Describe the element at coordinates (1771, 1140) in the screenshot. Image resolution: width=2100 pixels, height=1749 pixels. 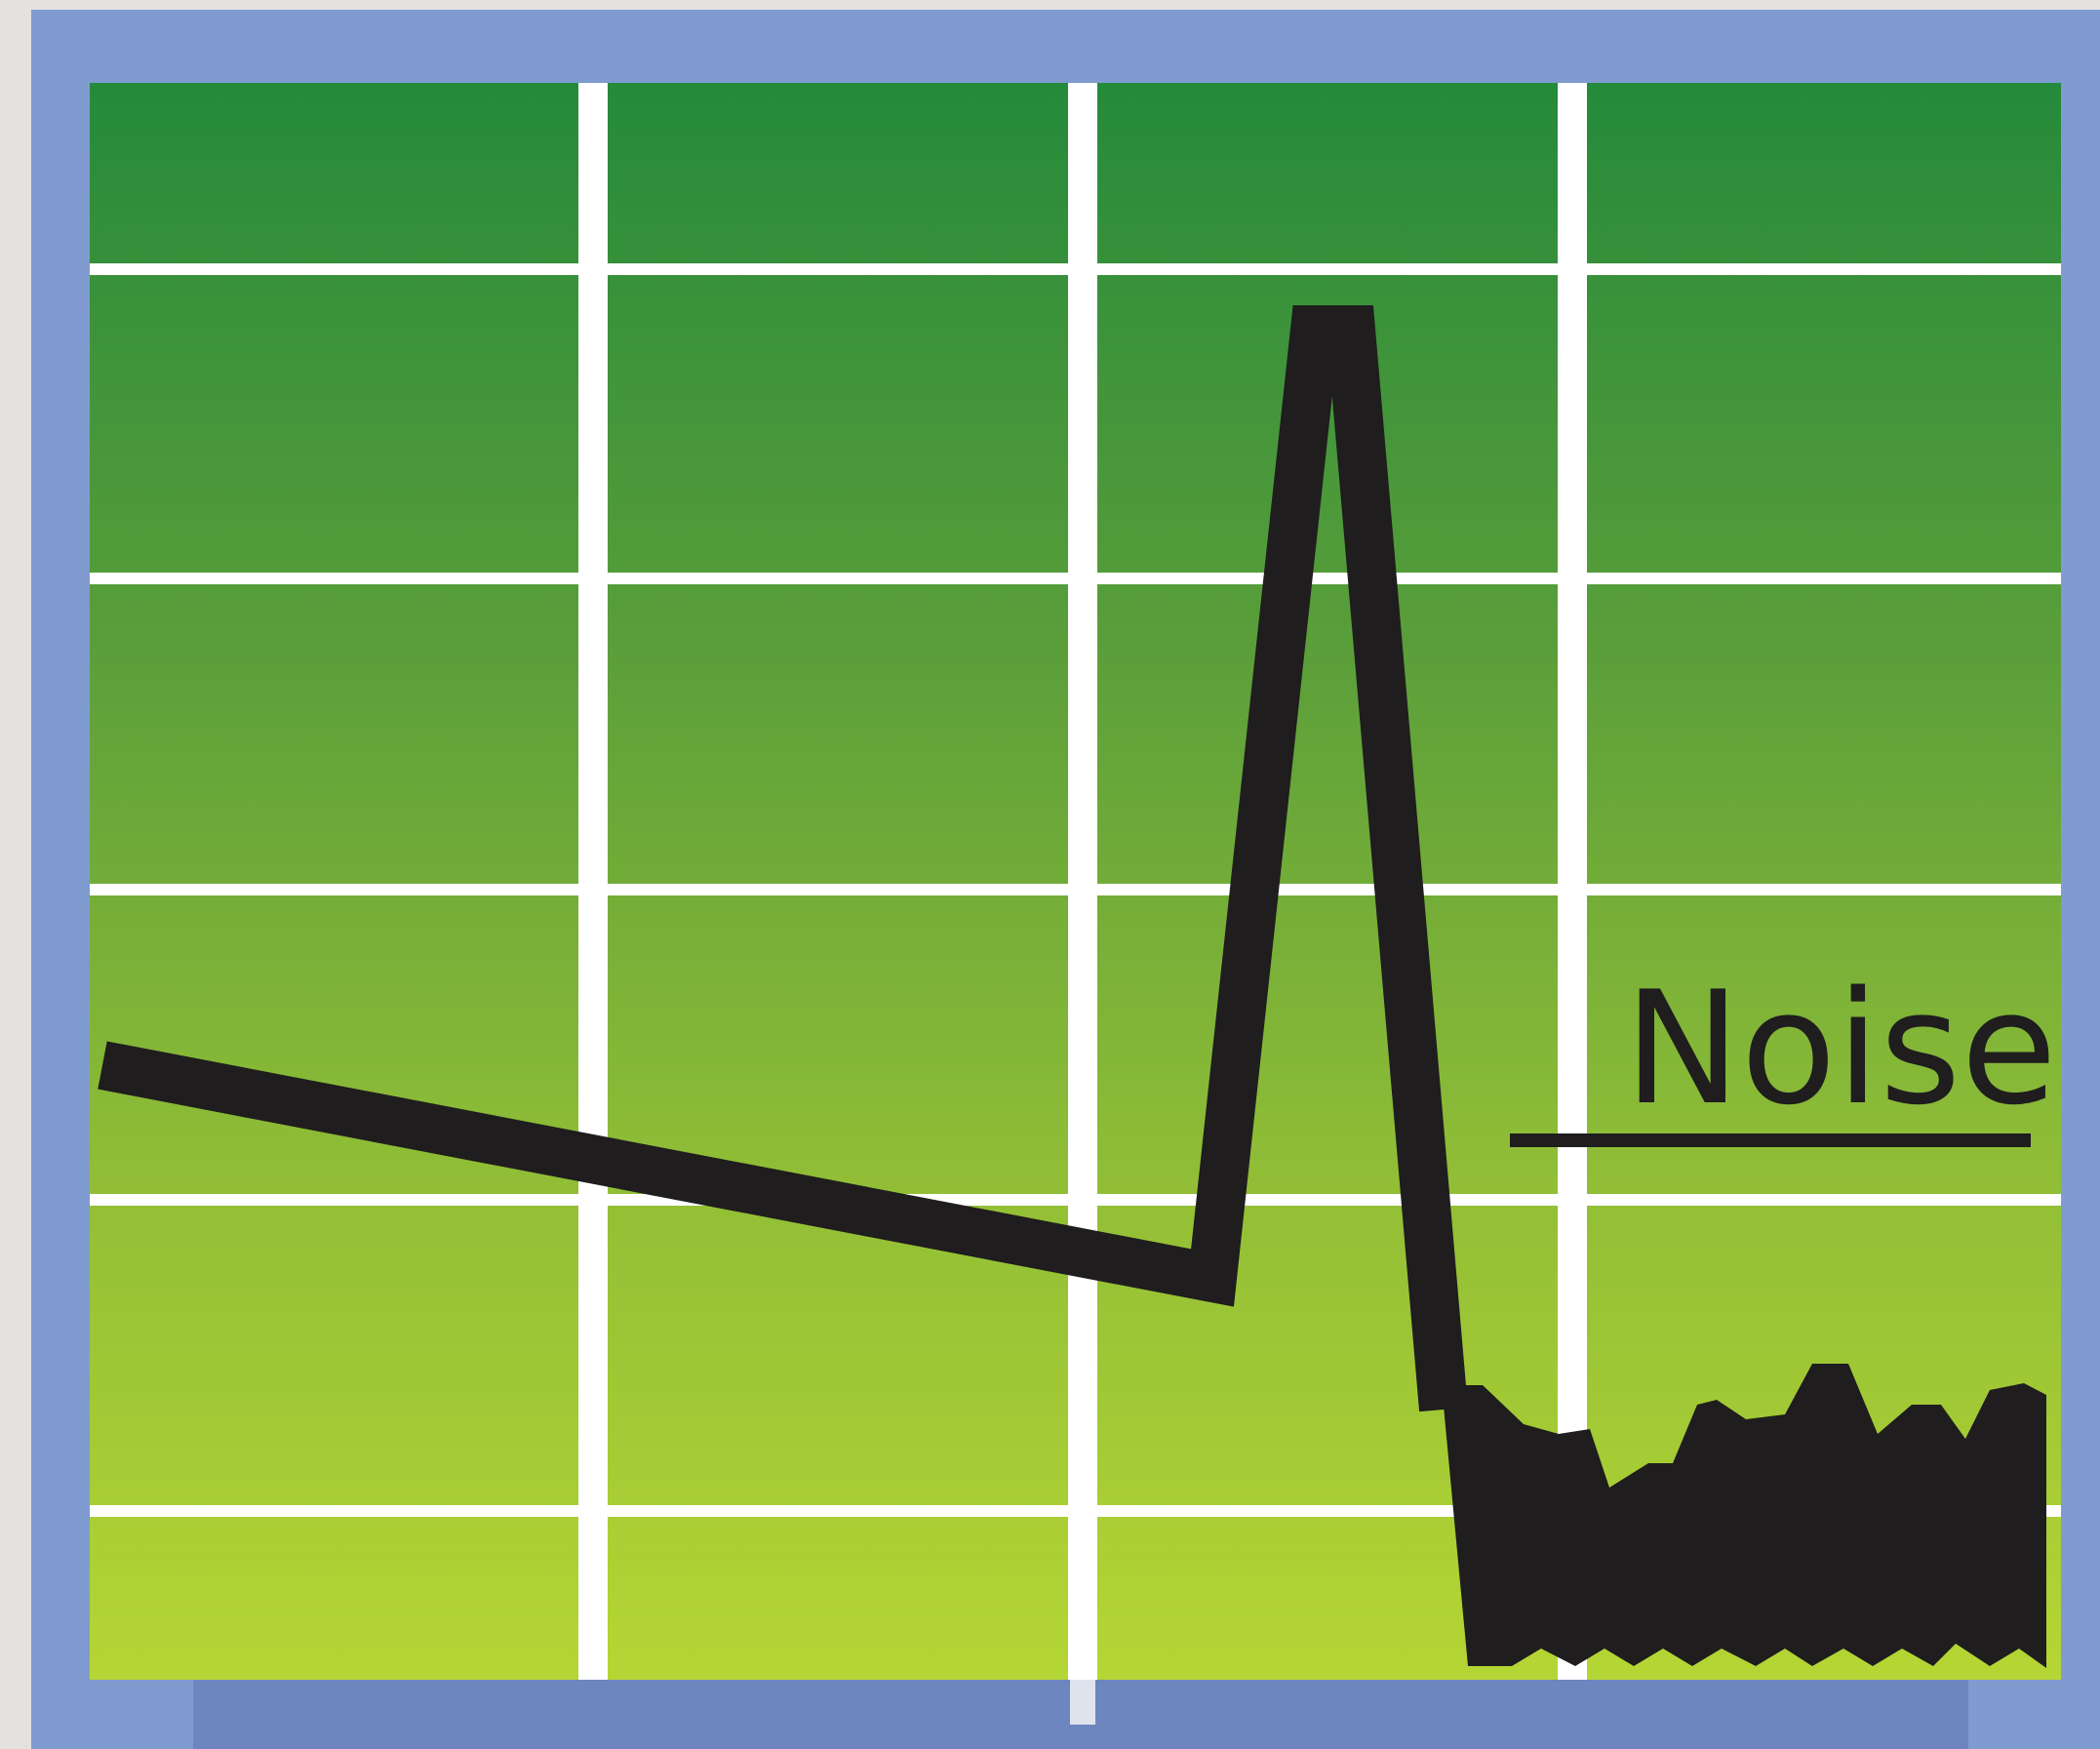
I see `noise-label-underline` at that location.